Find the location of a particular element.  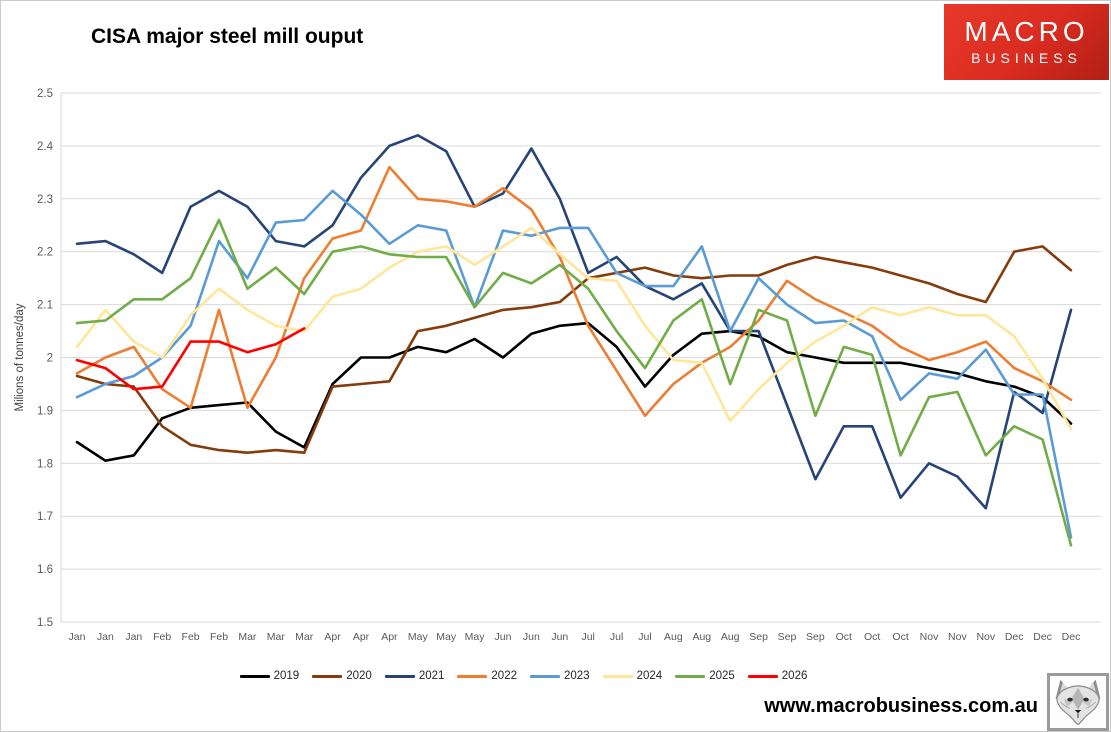

fox-head-icon is located at coordinates (1078, 702).